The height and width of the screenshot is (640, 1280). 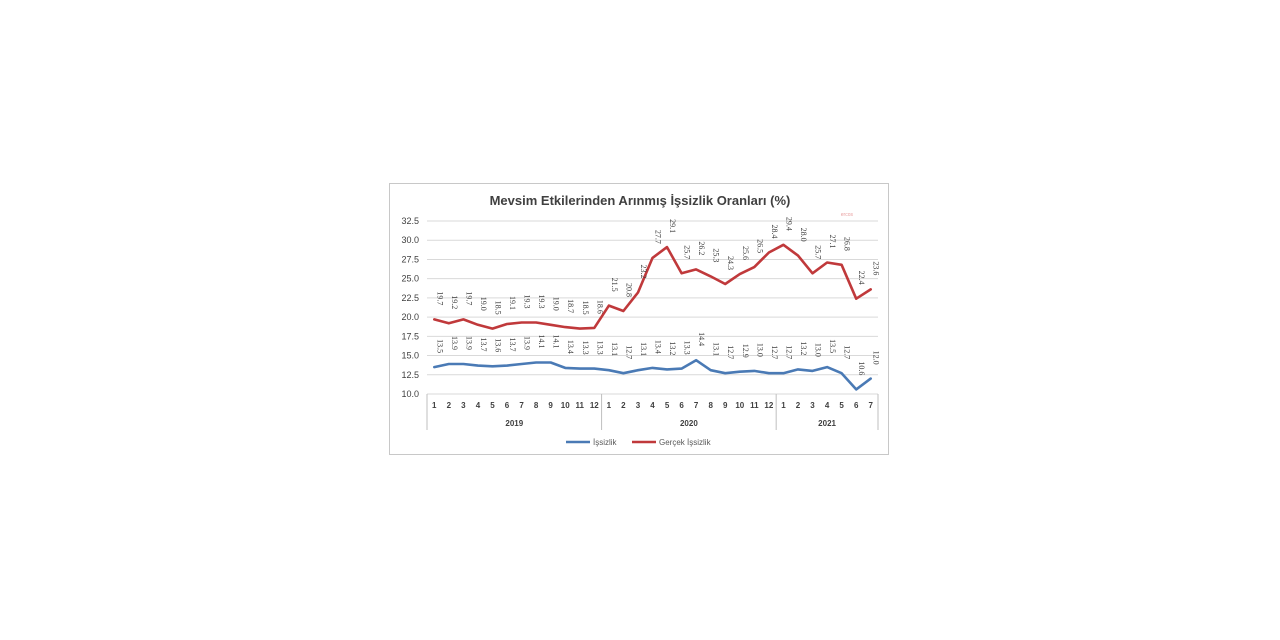 What do you see at coordinates (556, 341) in the screenshot?
I see `data-label: 14.1` at bounding box center [556, 341].